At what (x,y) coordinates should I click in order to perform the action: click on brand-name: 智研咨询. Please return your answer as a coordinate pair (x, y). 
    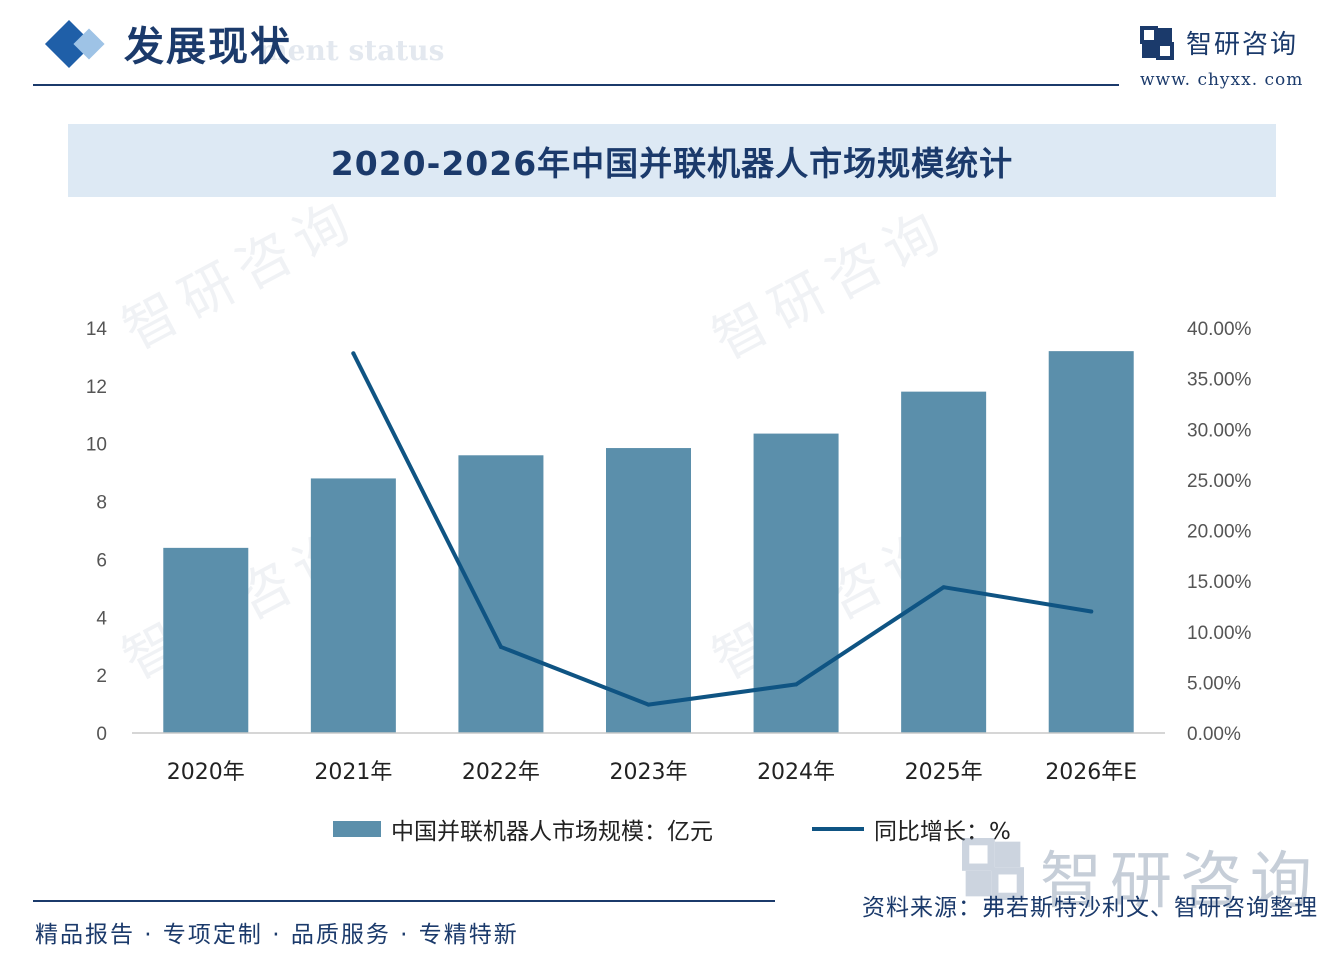
    Looking at the image, I should click on (1242, 45).